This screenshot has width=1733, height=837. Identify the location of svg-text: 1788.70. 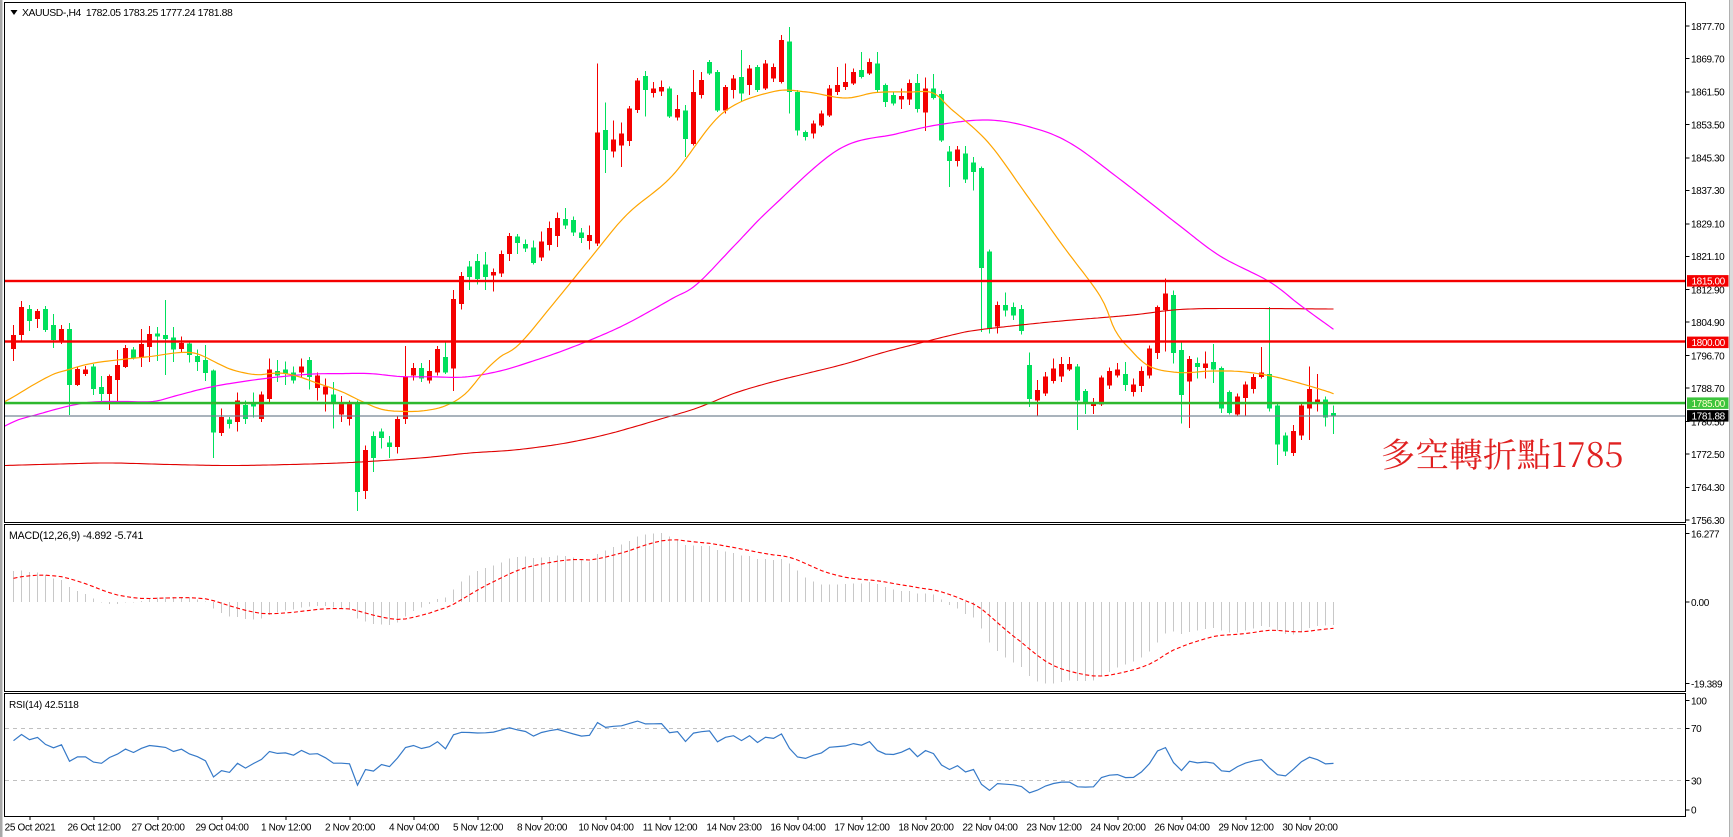
(1708, 389).